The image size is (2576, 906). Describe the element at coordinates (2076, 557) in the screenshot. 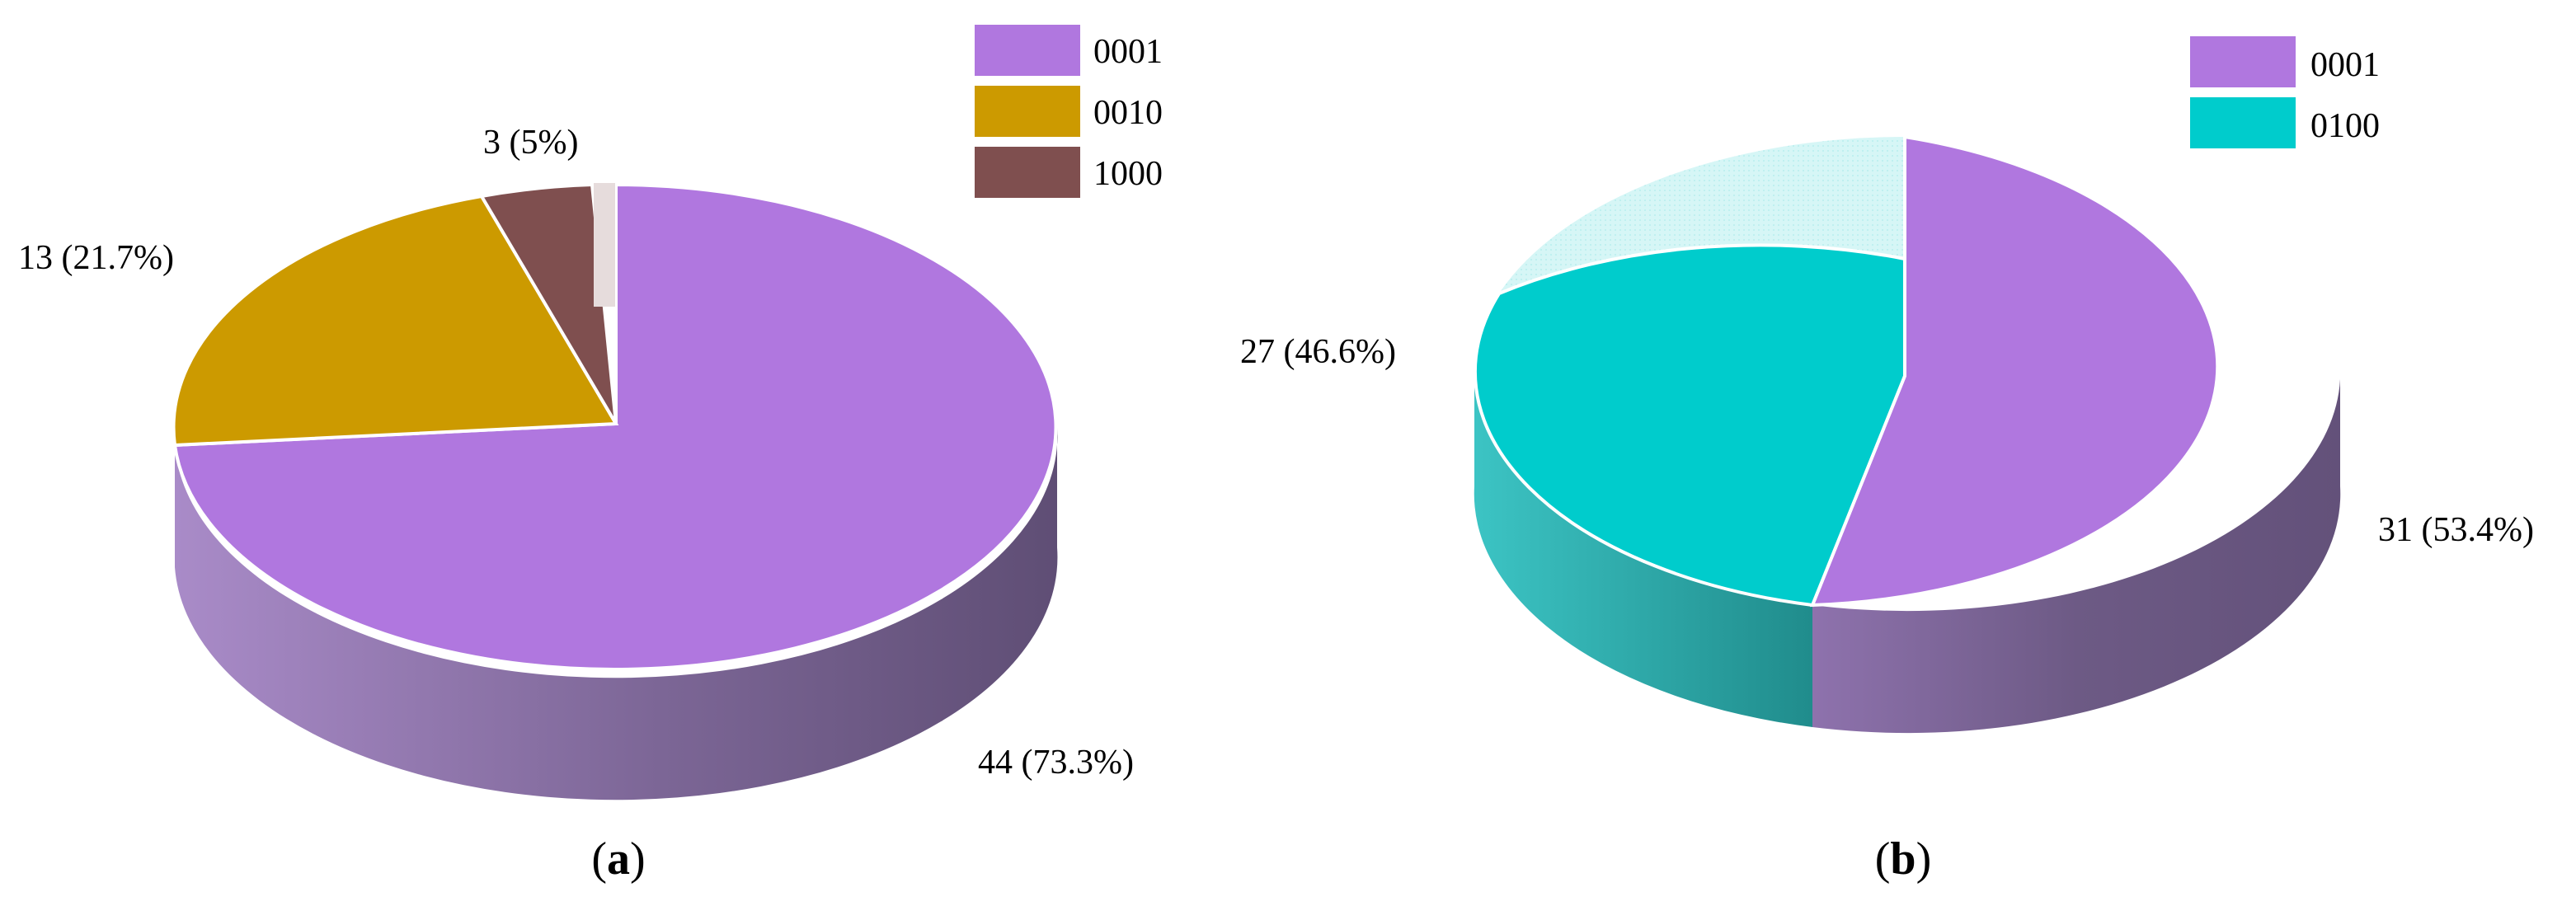

I see `slice-b-0001-side` at that location.